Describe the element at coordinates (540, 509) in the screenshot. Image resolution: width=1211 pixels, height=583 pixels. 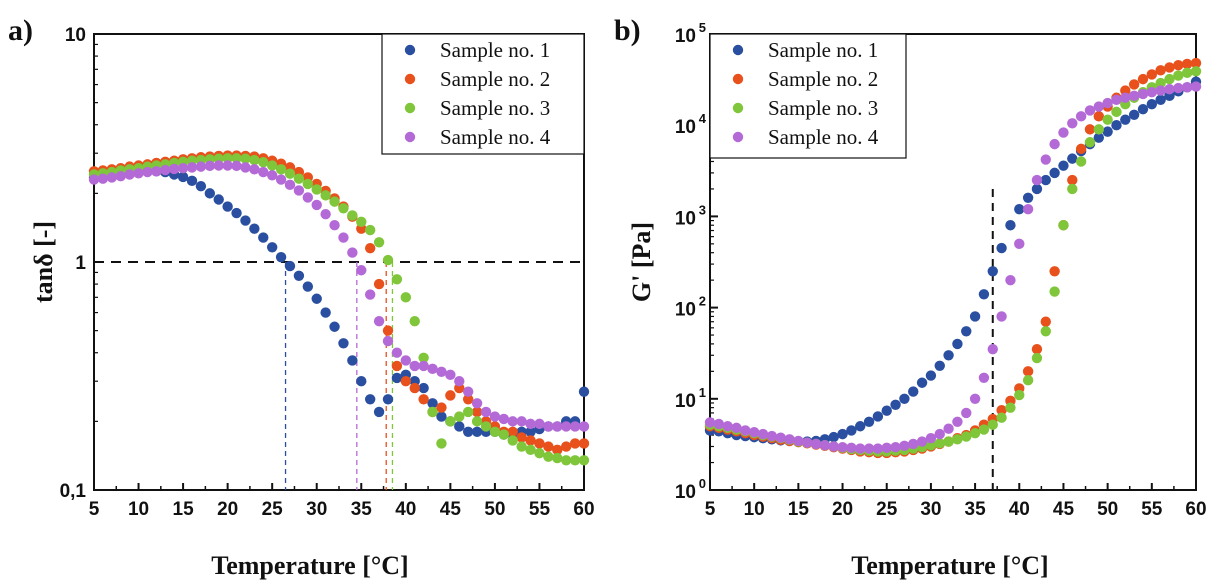
I see `panel-a-x-tick-label: 55` at that location.